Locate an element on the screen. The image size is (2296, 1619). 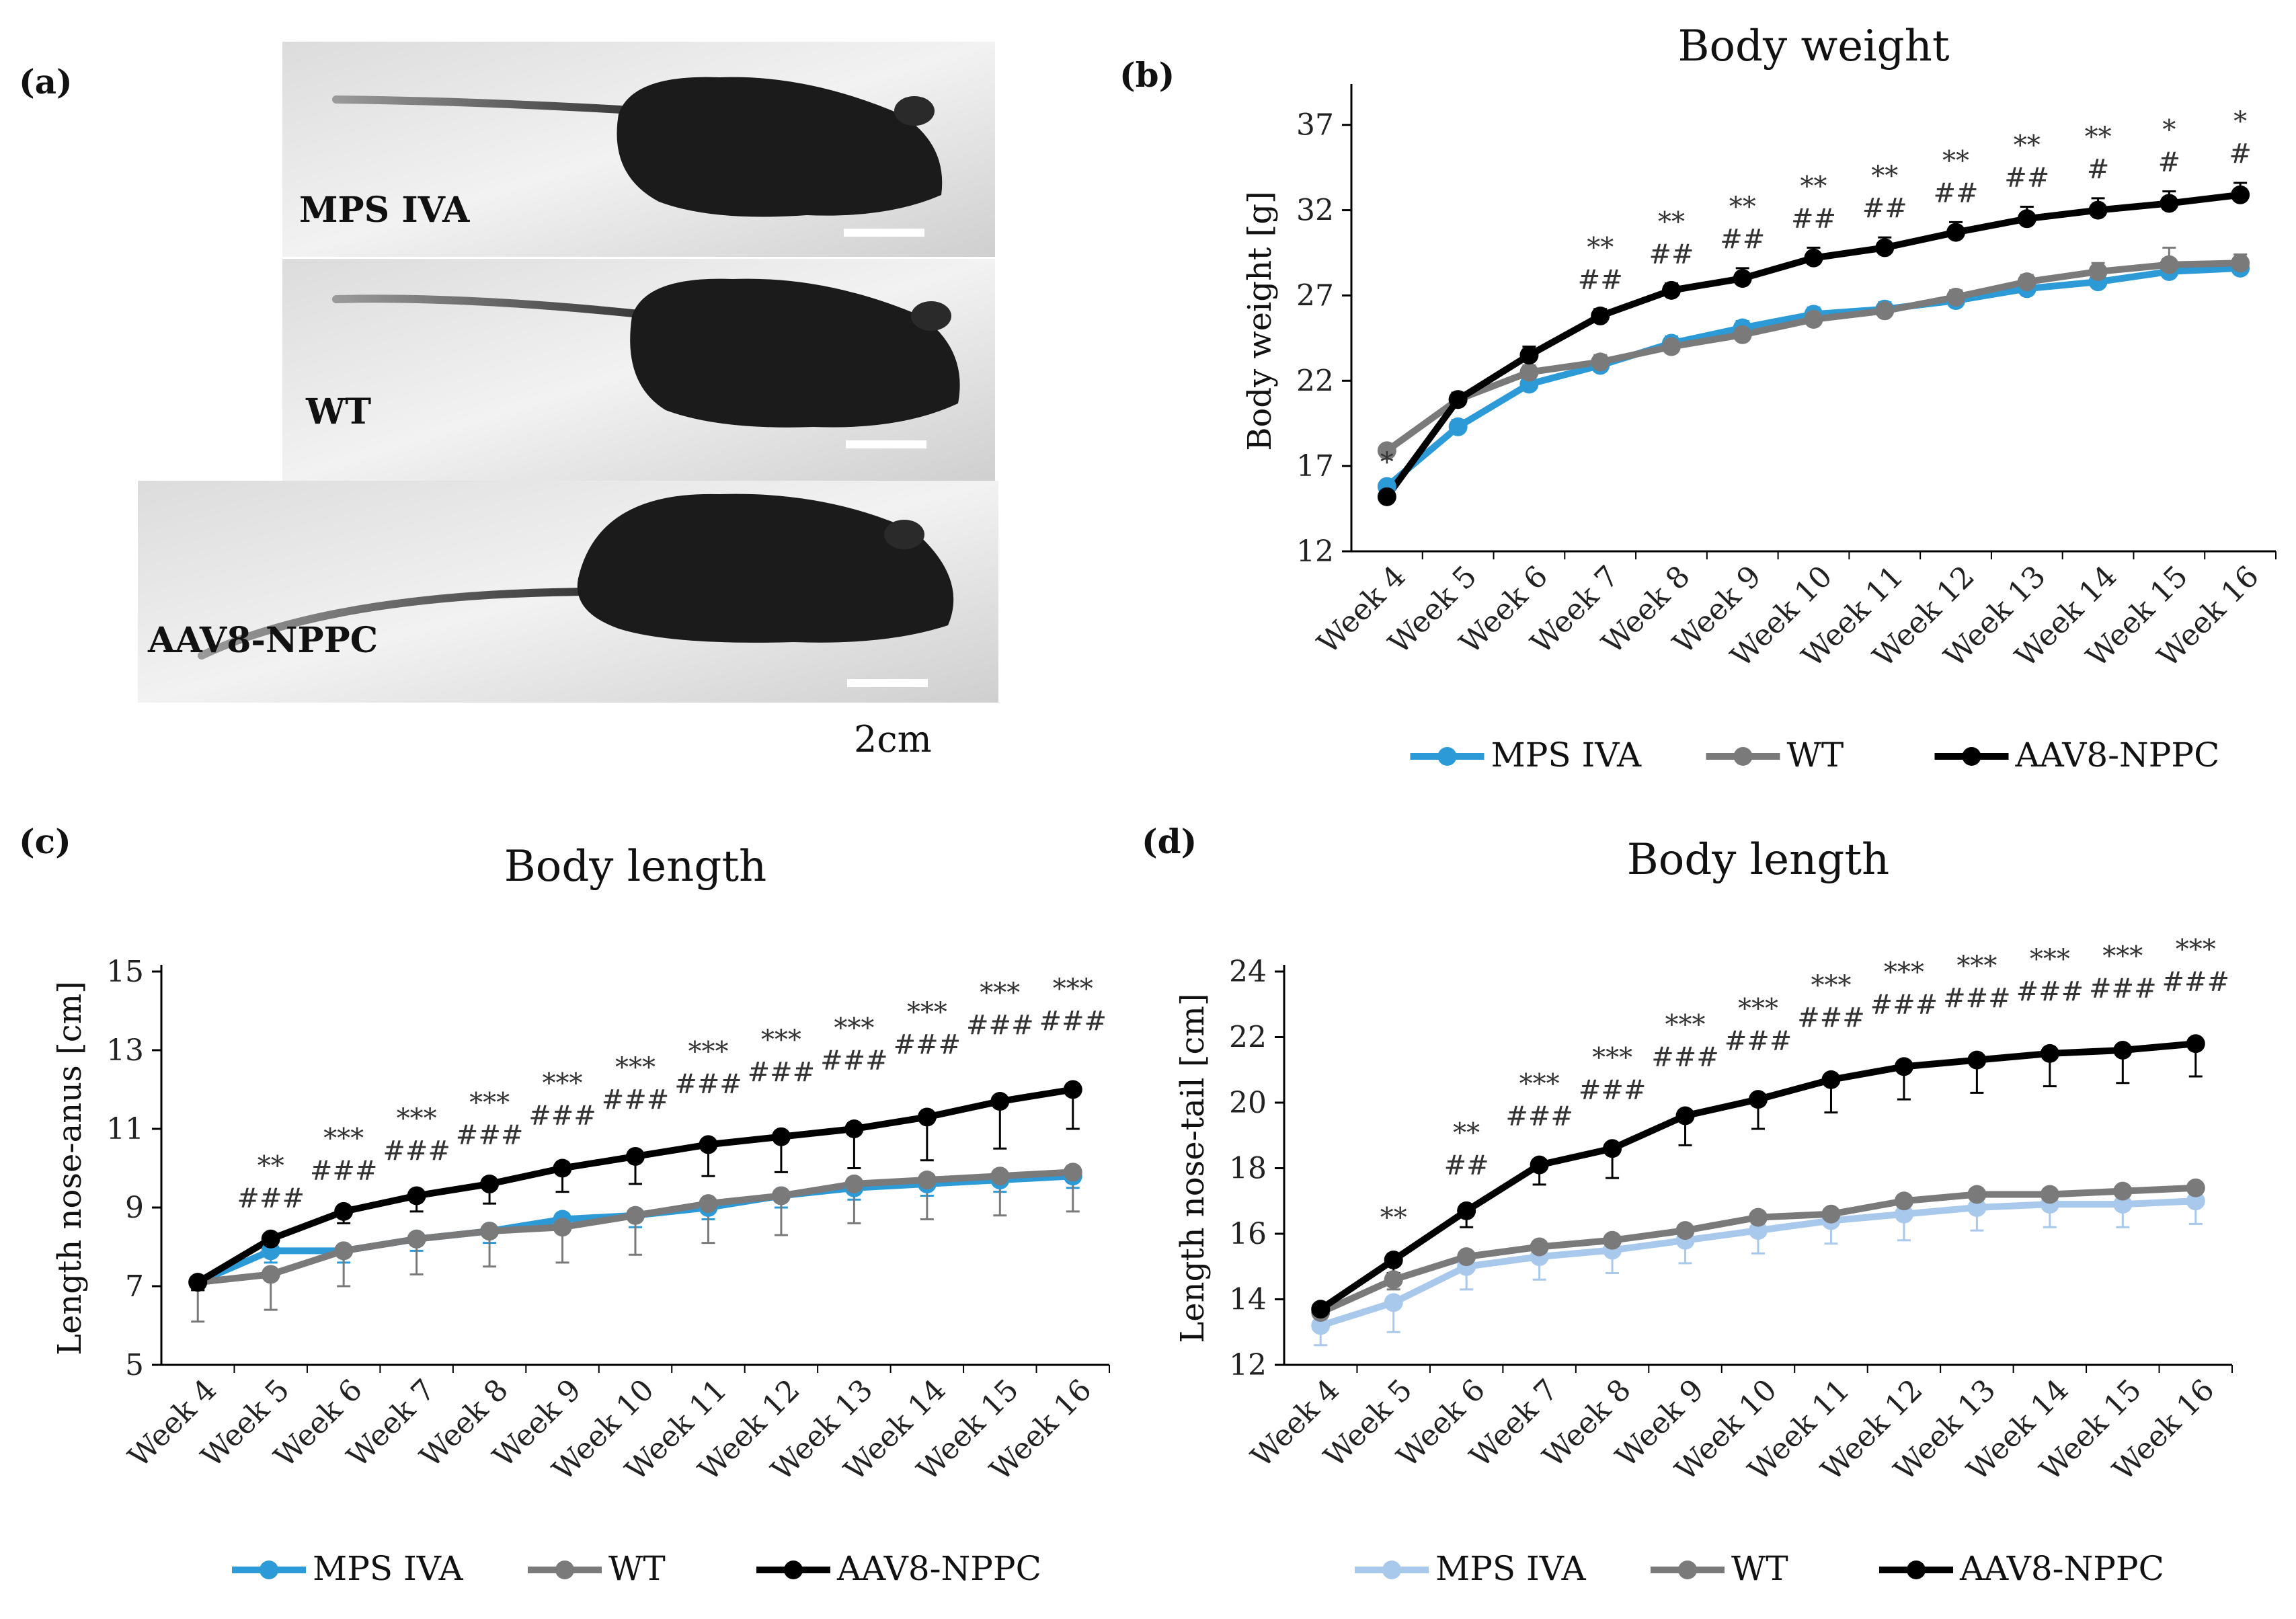
legend-label-mps-iva: MPS IVA is located at coordinates (388, 1568).